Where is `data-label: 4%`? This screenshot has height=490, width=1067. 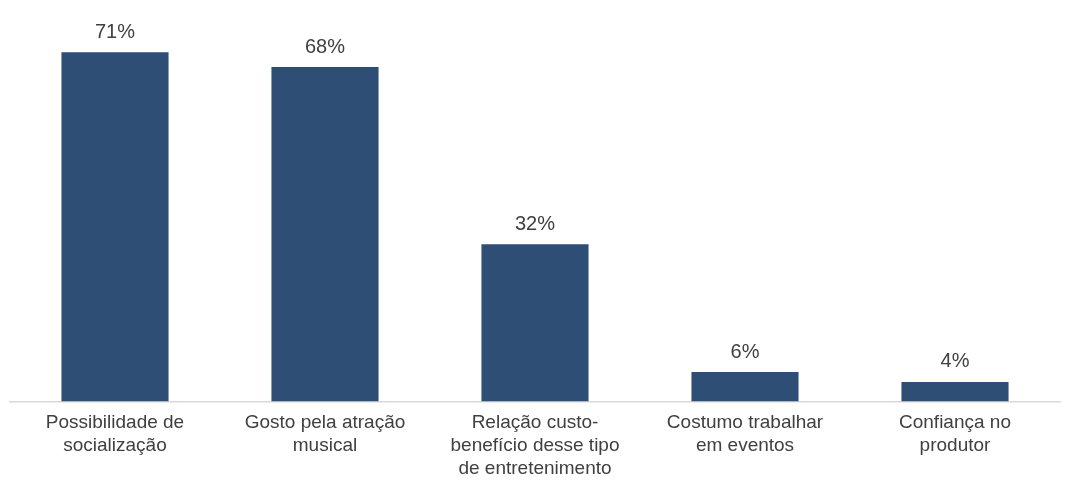 data-label: 4% is located at coordinates (955, 360).